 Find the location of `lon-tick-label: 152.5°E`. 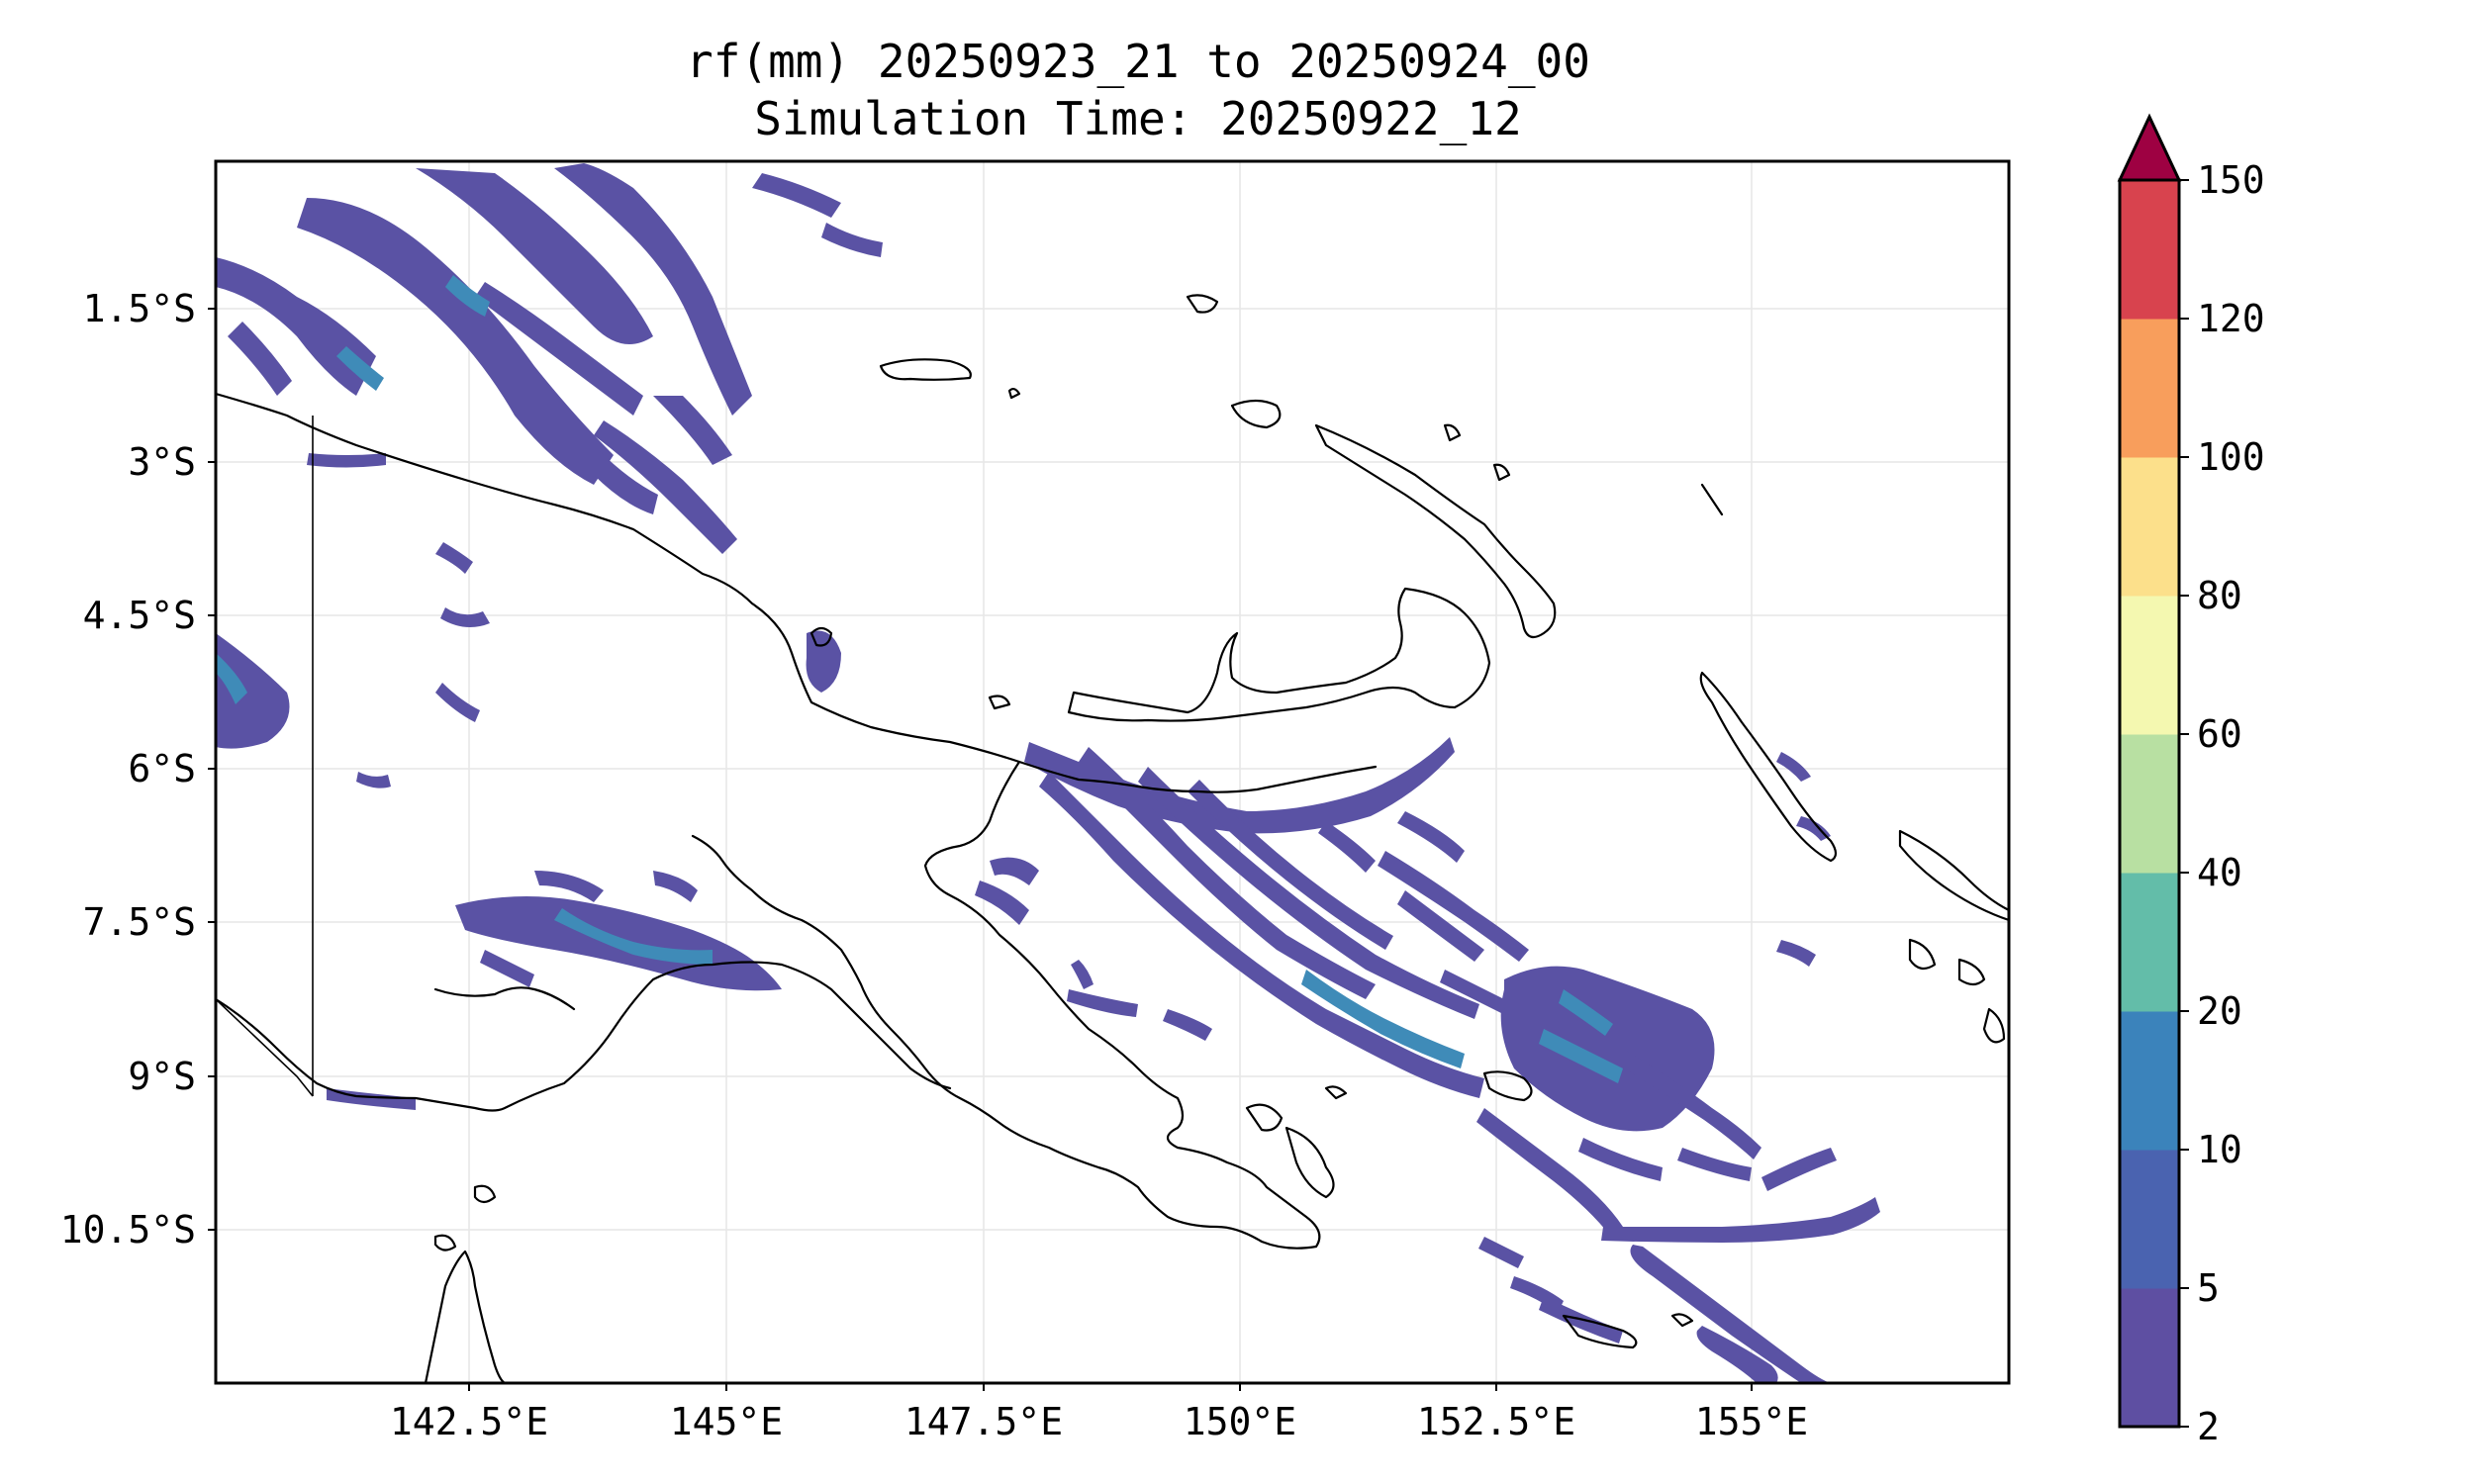

lon-tick-label: 152.5°E is located at coordinates (1496, 1421).